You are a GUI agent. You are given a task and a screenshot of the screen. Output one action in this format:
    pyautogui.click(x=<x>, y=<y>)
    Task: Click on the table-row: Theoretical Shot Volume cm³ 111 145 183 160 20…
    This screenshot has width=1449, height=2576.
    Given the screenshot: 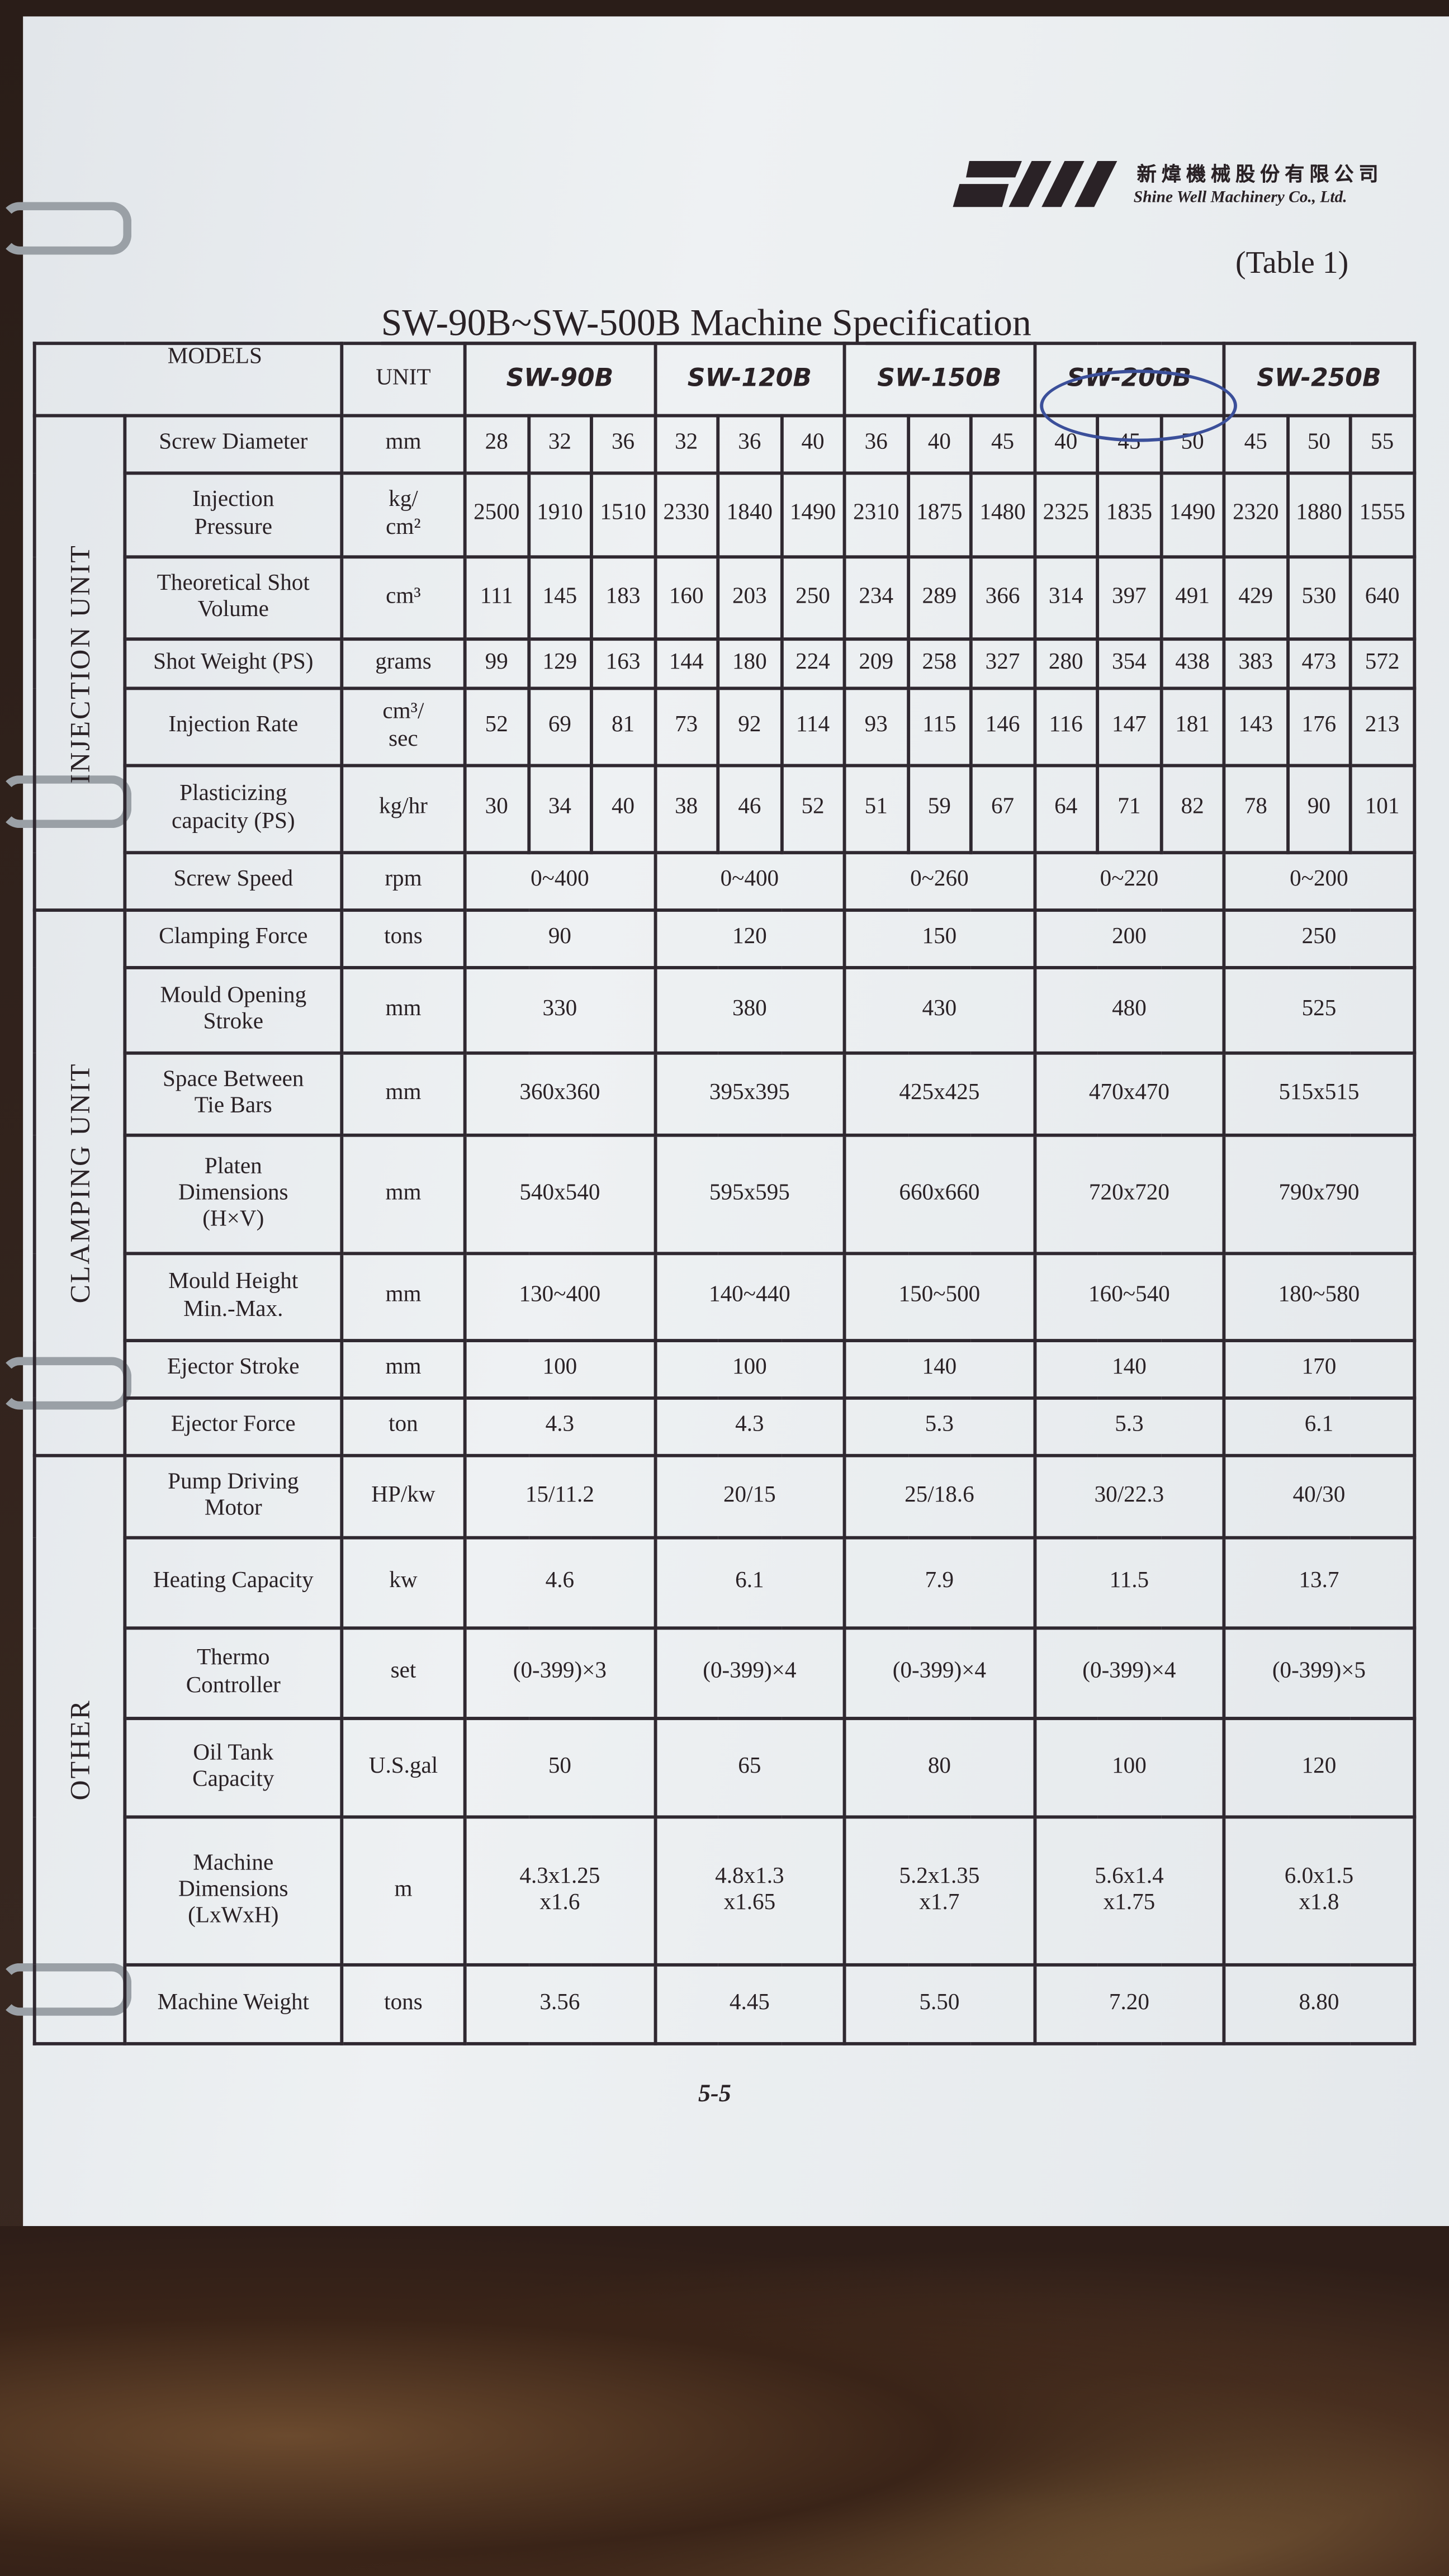 What is the action you would take?
    pyautogui.click(x=725, y=598)
    